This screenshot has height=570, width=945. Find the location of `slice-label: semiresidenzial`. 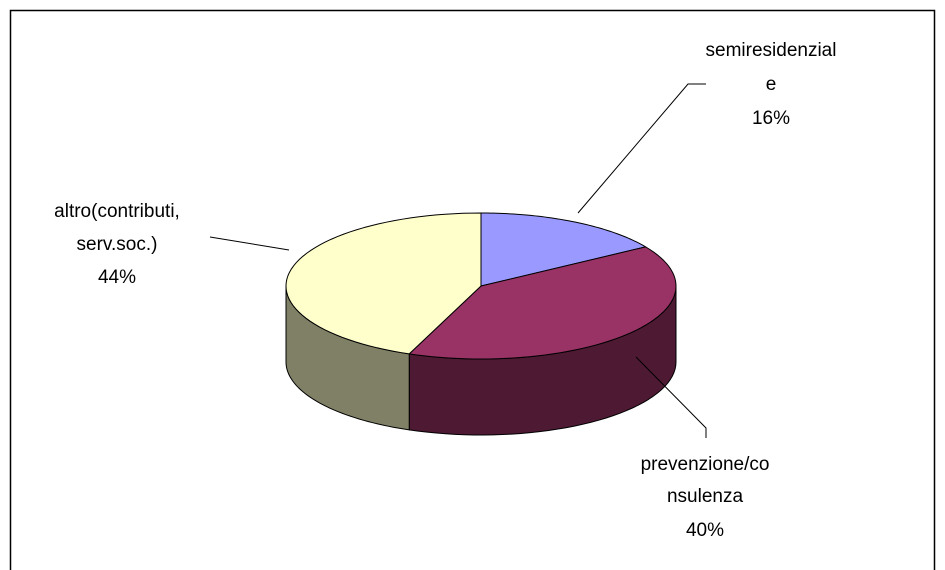

slice-label: semiresidenzial is located at coordinates (771, 50).